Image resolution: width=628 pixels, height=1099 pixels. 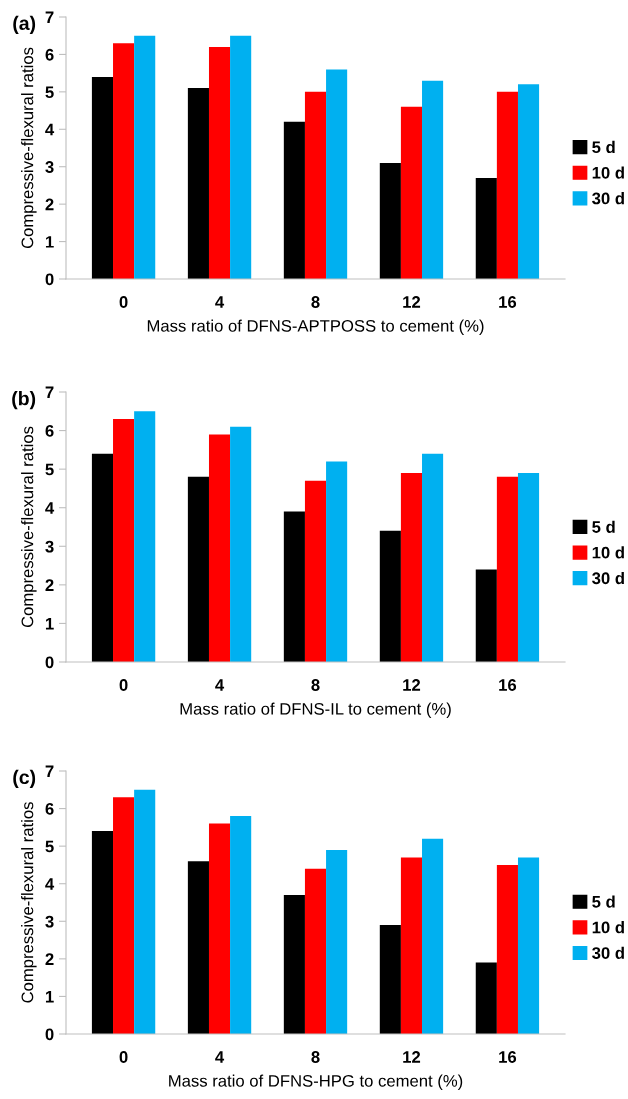 What do you see at coordinates (24, 400) in the screenshot?
I see `chart-title: (b)` at bounding box center [24, 400].